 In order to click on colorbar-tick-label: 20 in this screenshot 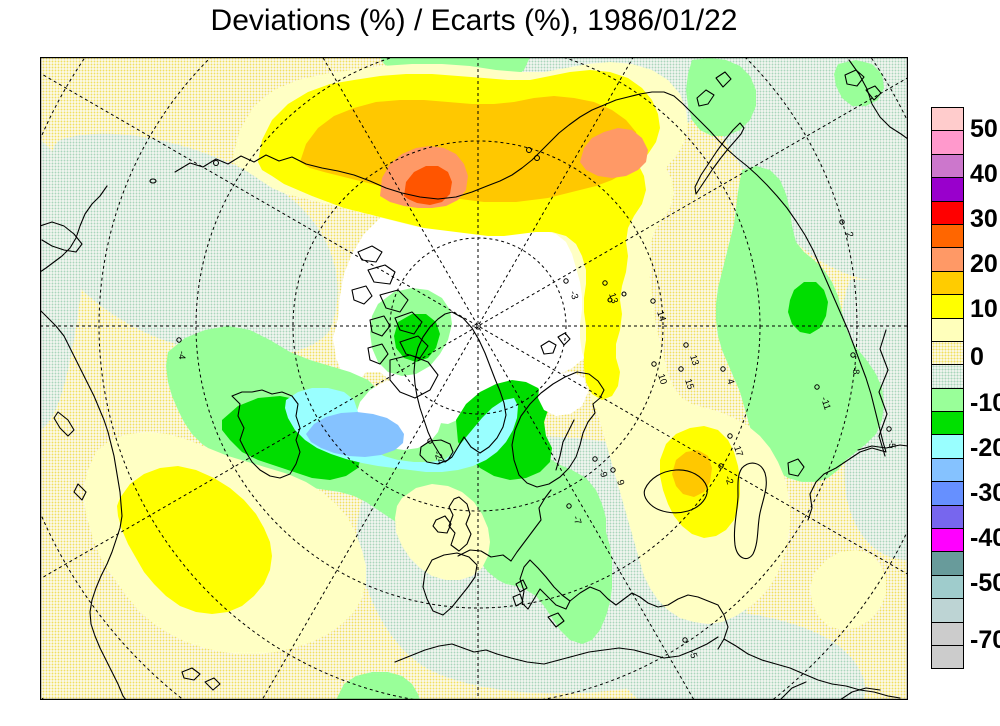, I will do `click(984, 264)`.